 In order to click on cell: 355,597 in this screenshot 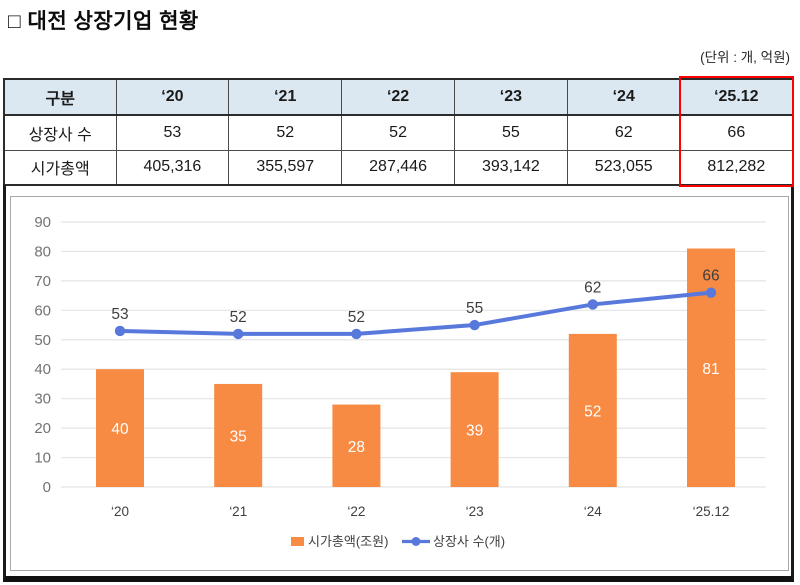, I will do `click(285, 167)`.